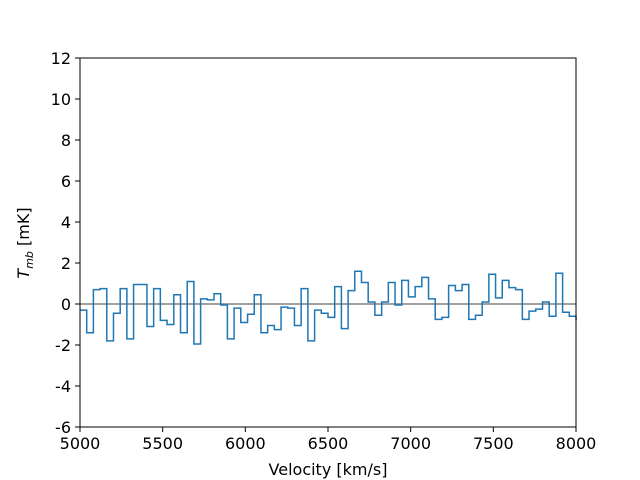 Image resolution: width=640 pixels, height=480 pixels. Describe the element at coordinates (245, 443) in the screenshot. I see `x-tick-label: 6000` at that location.